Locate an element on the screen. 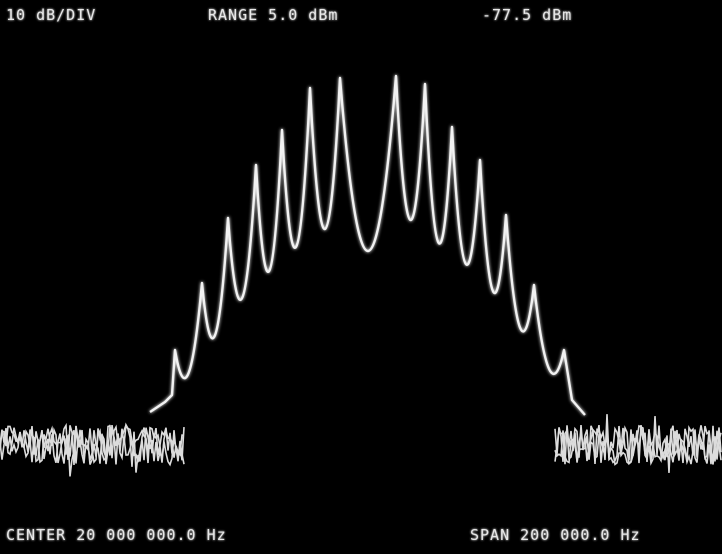  center-frequency-readout: CENTER 20 000 000.0 Hz is located at coordinates (116, 535).